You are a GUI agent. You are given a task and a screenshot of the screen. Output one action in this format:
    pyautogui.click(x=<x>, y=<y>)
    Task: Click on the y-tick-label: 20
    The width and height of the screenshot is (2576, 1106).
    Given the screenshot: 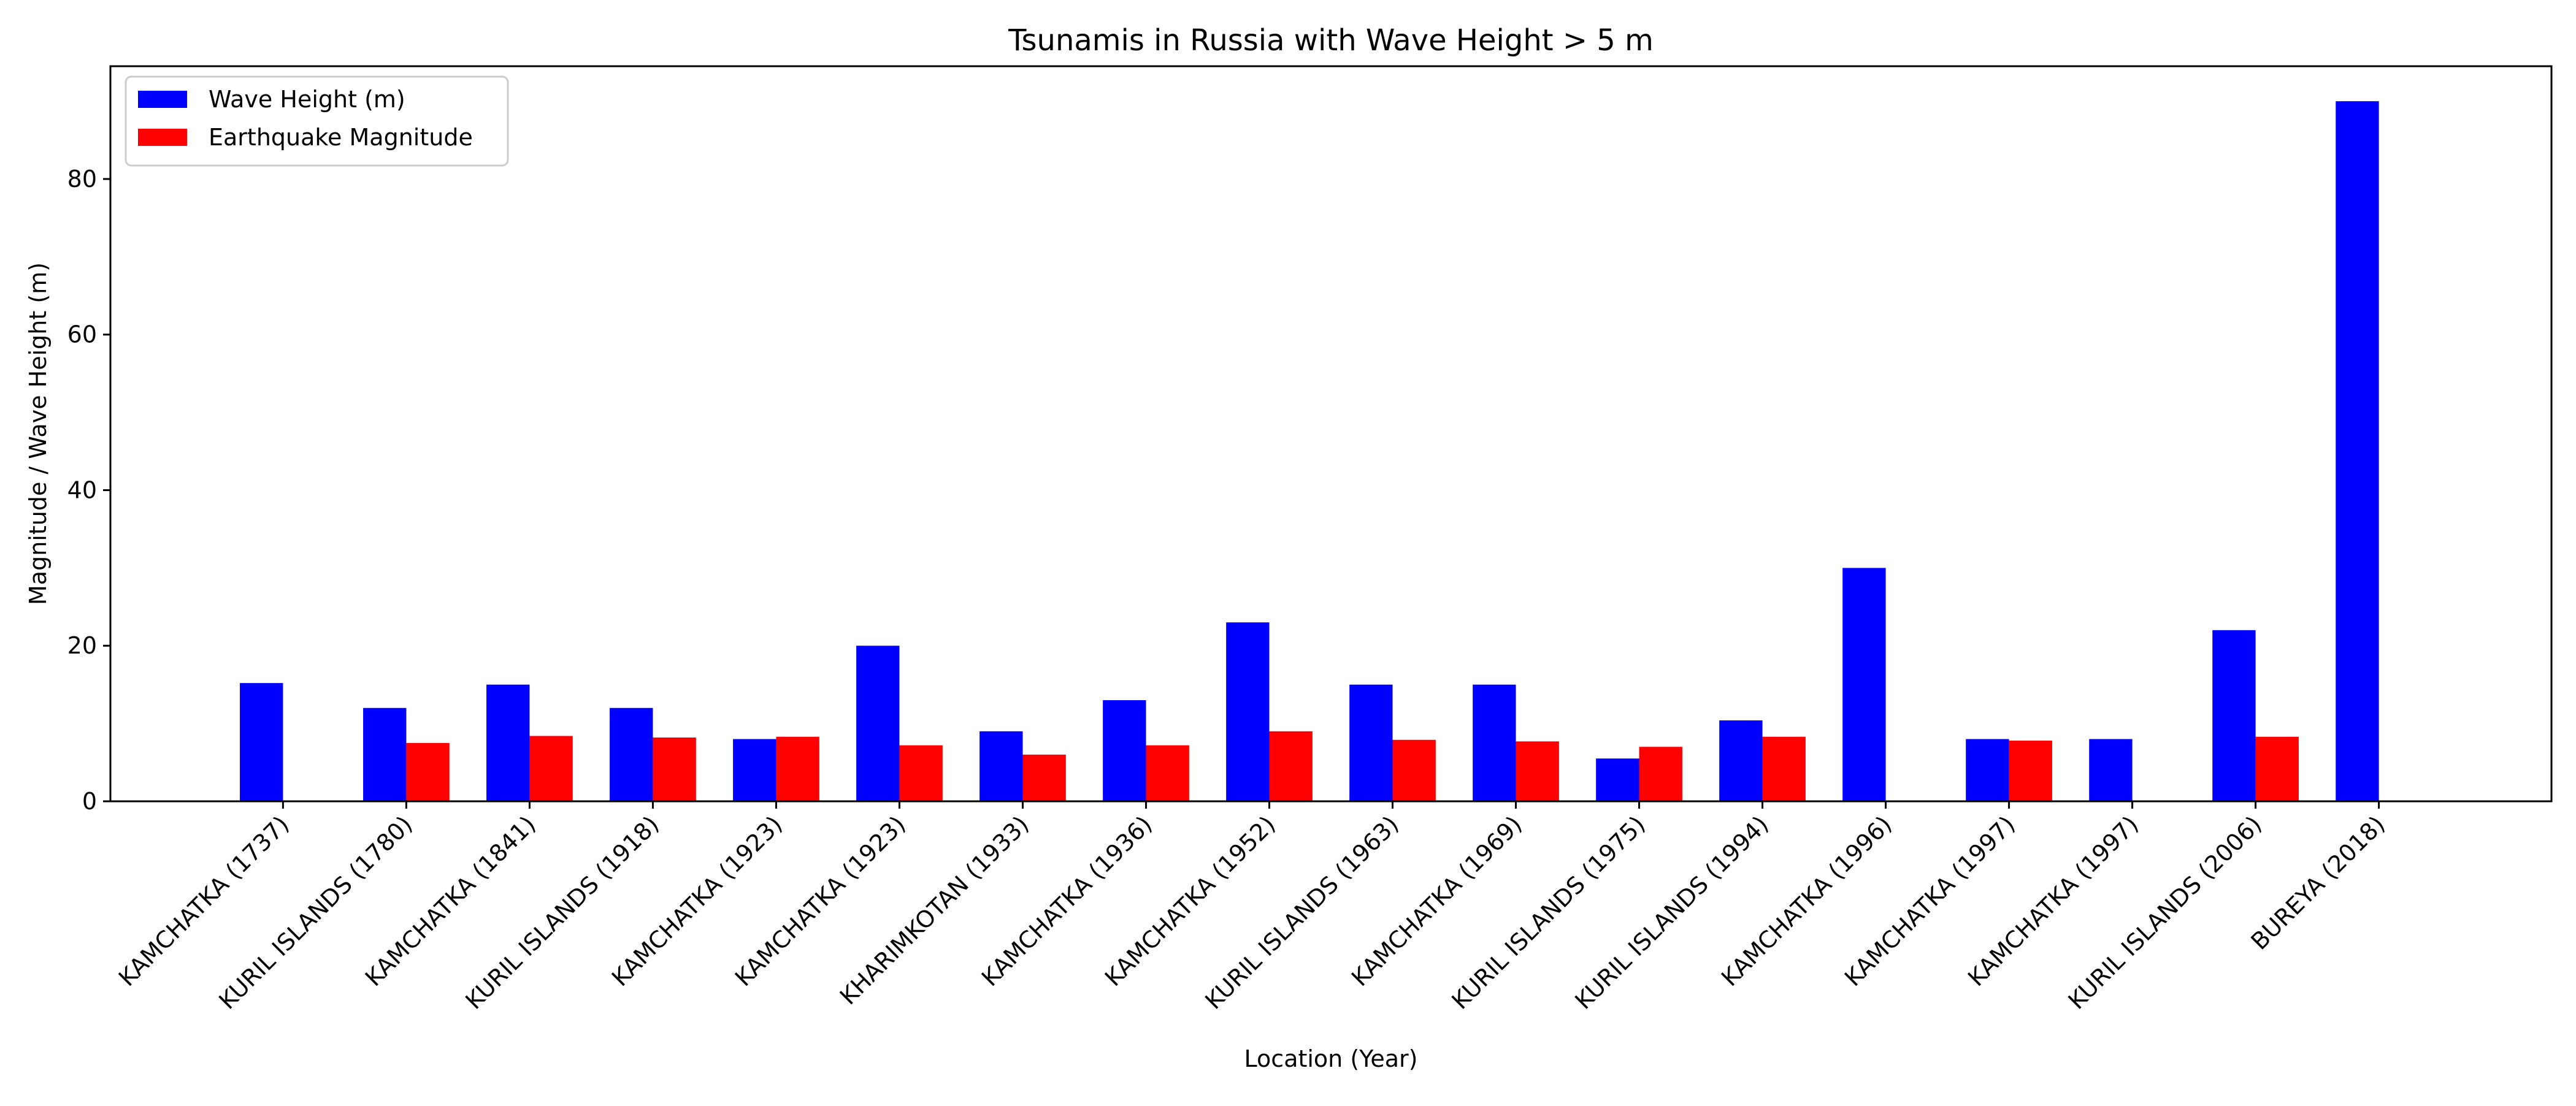 What is the action you would take?
    pyautogui.click(x=82, y=645)
    